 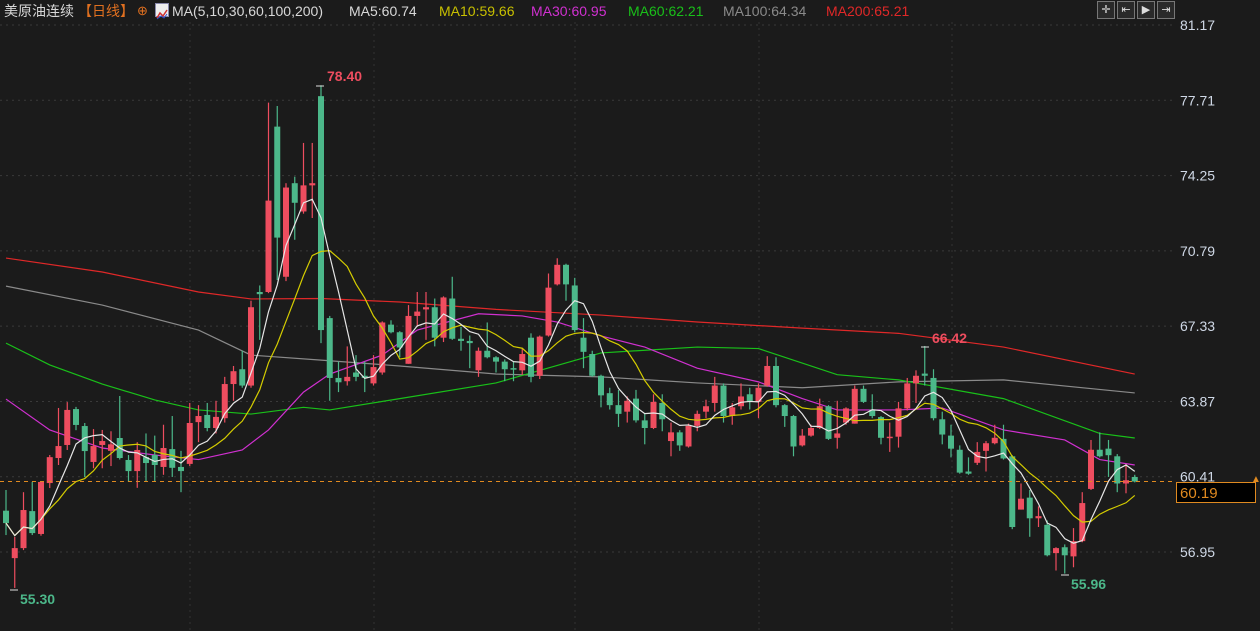 What do you see at coordinates (1088, 584) in the screenshot?
I see `annotation-local-low: 55.96` at bounding box center [1088, 584].